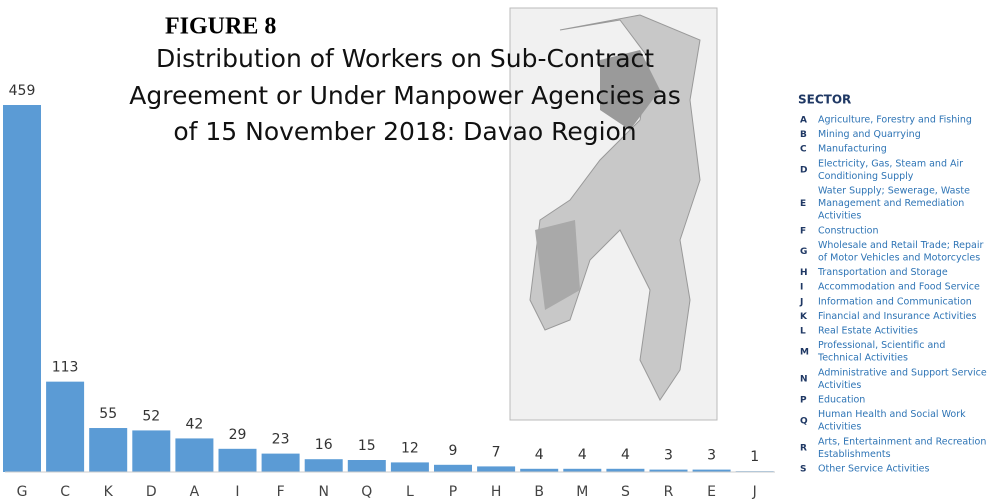 The image size is (989, 504). I want to click on title-line: of 15 November 2018: Davao Region, so click(404, 131).